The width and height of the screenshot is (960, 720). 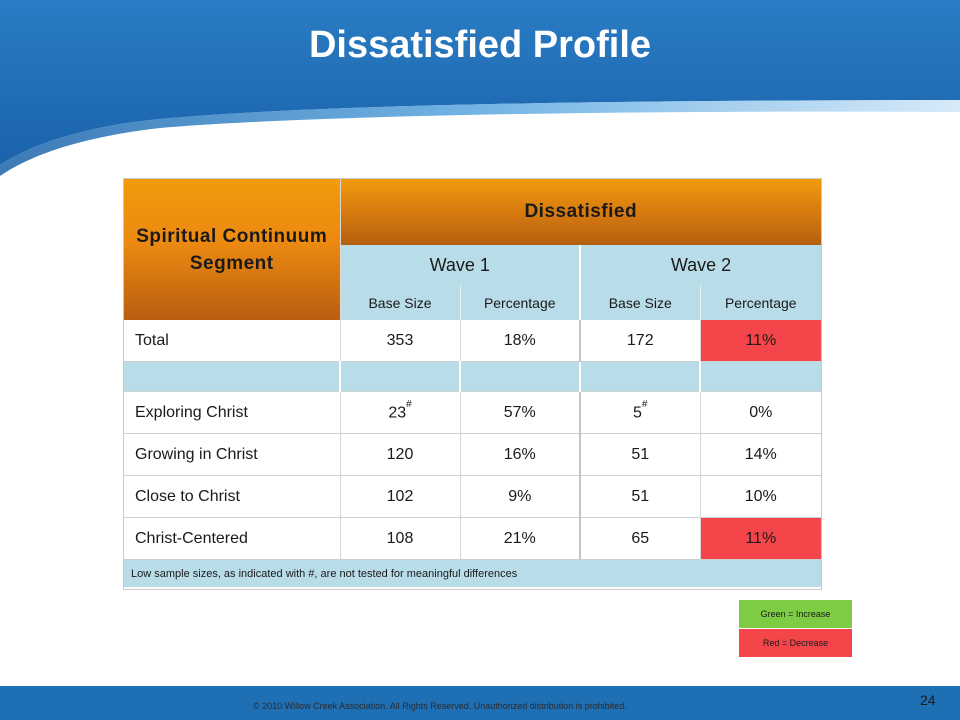 I want to click on table-row: Close to Christ 102 9% 51 10%, so click(x=473, y=496).